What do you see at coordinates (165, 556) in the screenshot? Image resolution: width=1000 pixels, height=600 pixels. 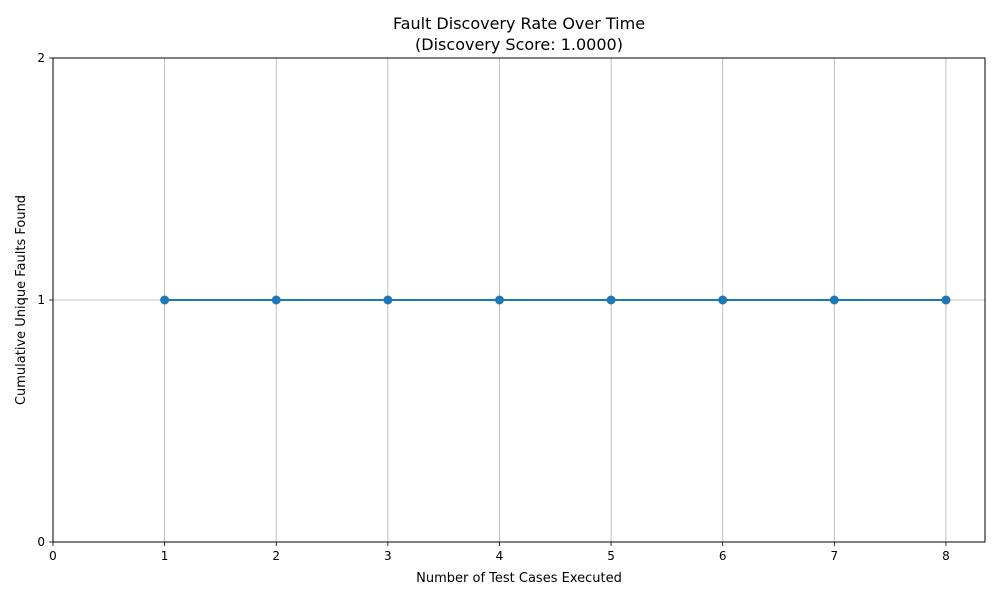 I see `x-tick-label: 1` at bounding box center [165, 556].